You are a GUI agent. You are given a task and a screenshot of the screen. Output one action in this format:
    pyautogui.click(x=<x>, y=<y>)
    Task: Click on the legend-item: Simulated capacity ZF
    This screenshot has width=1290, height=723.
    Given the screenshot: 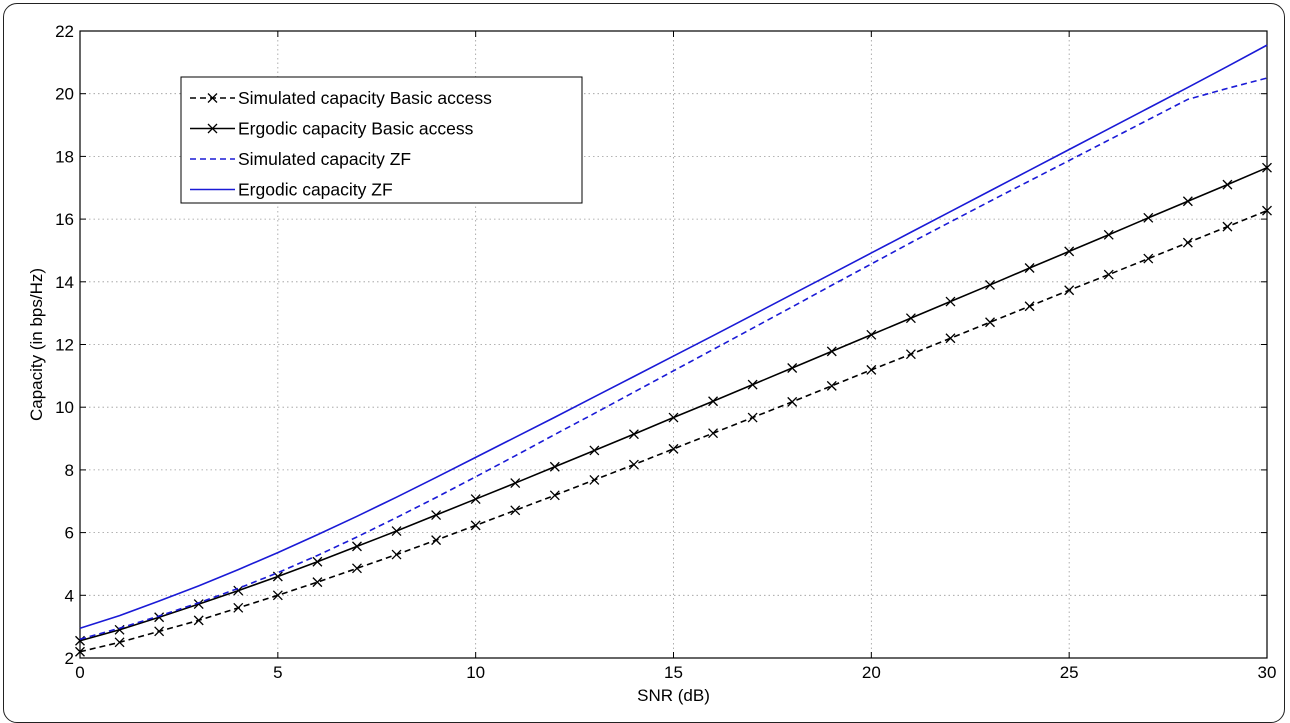 What is the action you would take?
    pyautogui.click(x=300, y=159)
    